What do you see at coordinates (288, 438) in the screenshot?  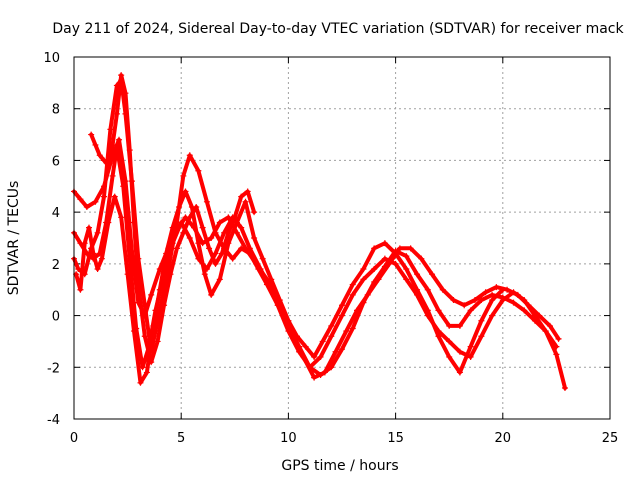 I see `x-tick-label: 10` at bounding box center [288, 438].